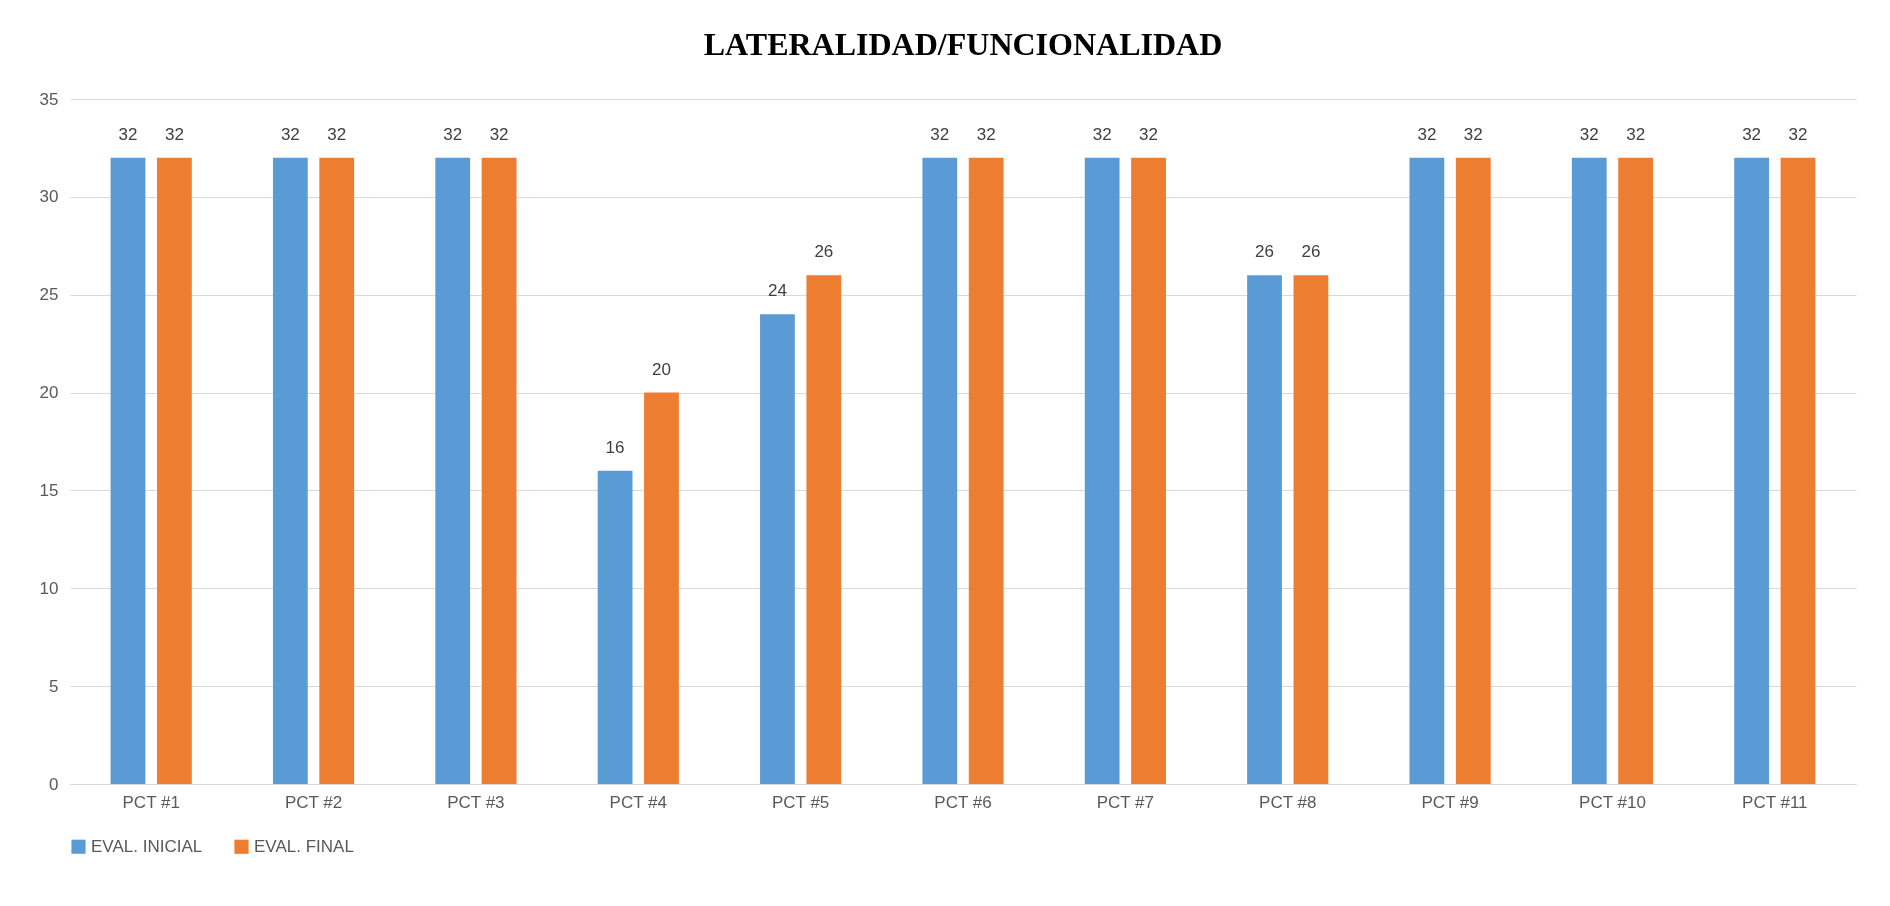 The image size is (1890, 906). What do you see at coordinates (963, 44) in the screenshot?
I see `chart-title: LATERALIDAD/FUNCIONALIDAD` at bounding box center [963, 44].